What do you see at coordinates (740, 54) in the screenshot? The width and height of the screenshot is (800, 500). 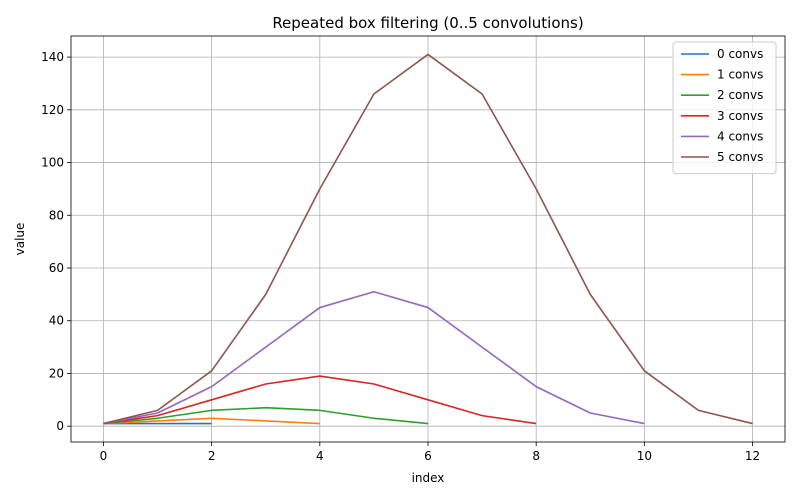 I see `legend-label: 0 convs` at bounding box center [740, 54].